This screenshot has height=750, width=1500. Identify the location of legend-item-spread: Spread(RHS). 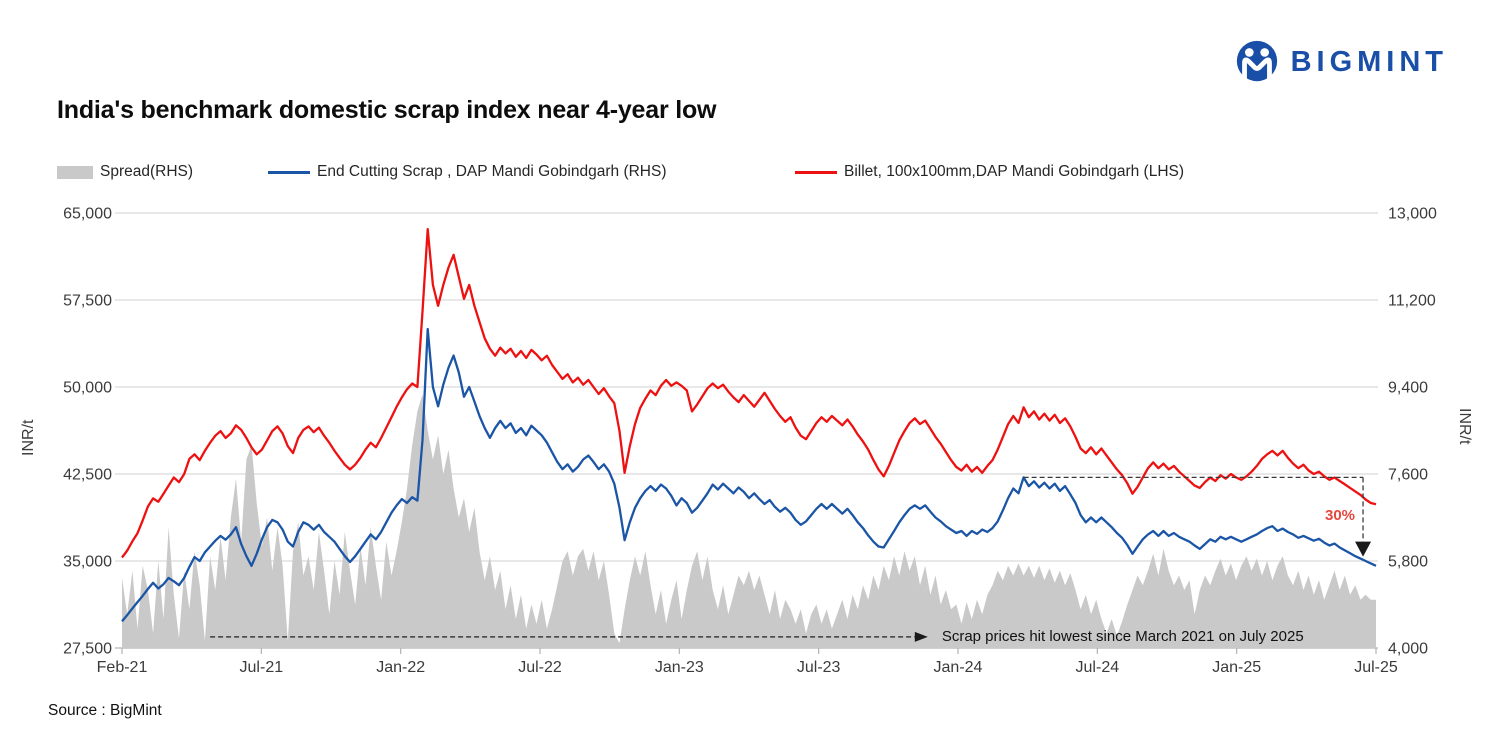
(125, 172).